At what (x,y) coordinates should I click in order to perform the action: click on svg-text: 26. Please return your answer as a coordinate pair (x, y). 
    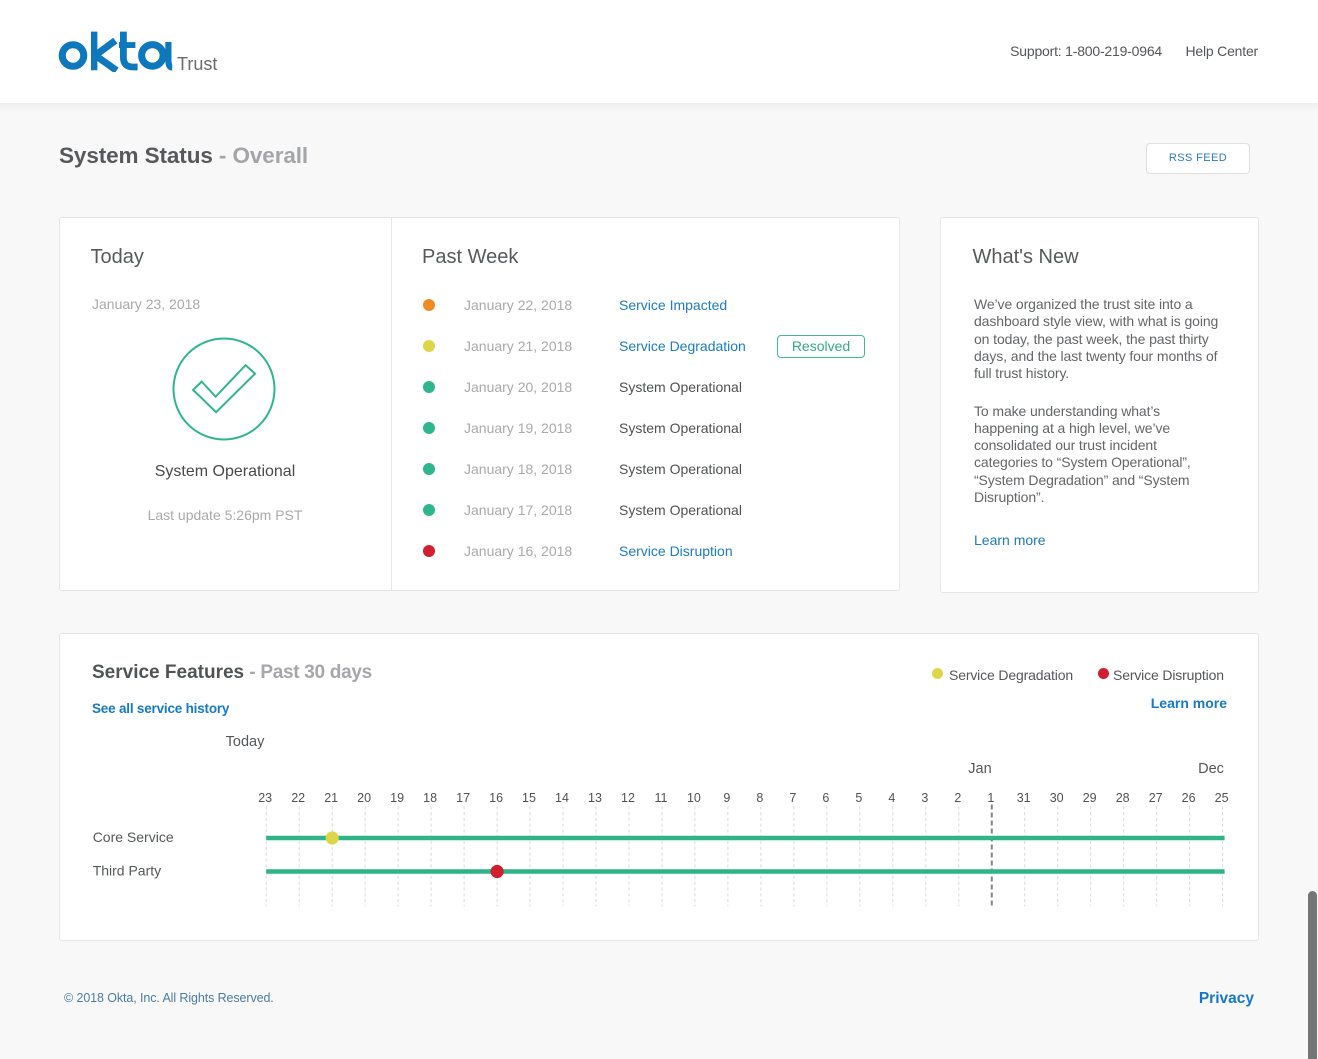
    Looking at the image, I should click on (1189, 798).